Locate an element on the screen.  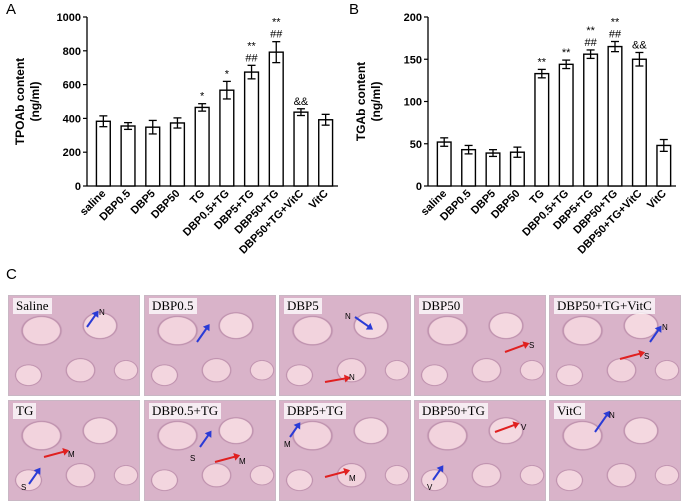
histology-label: DBP5 is located at coordinates (303, 306).